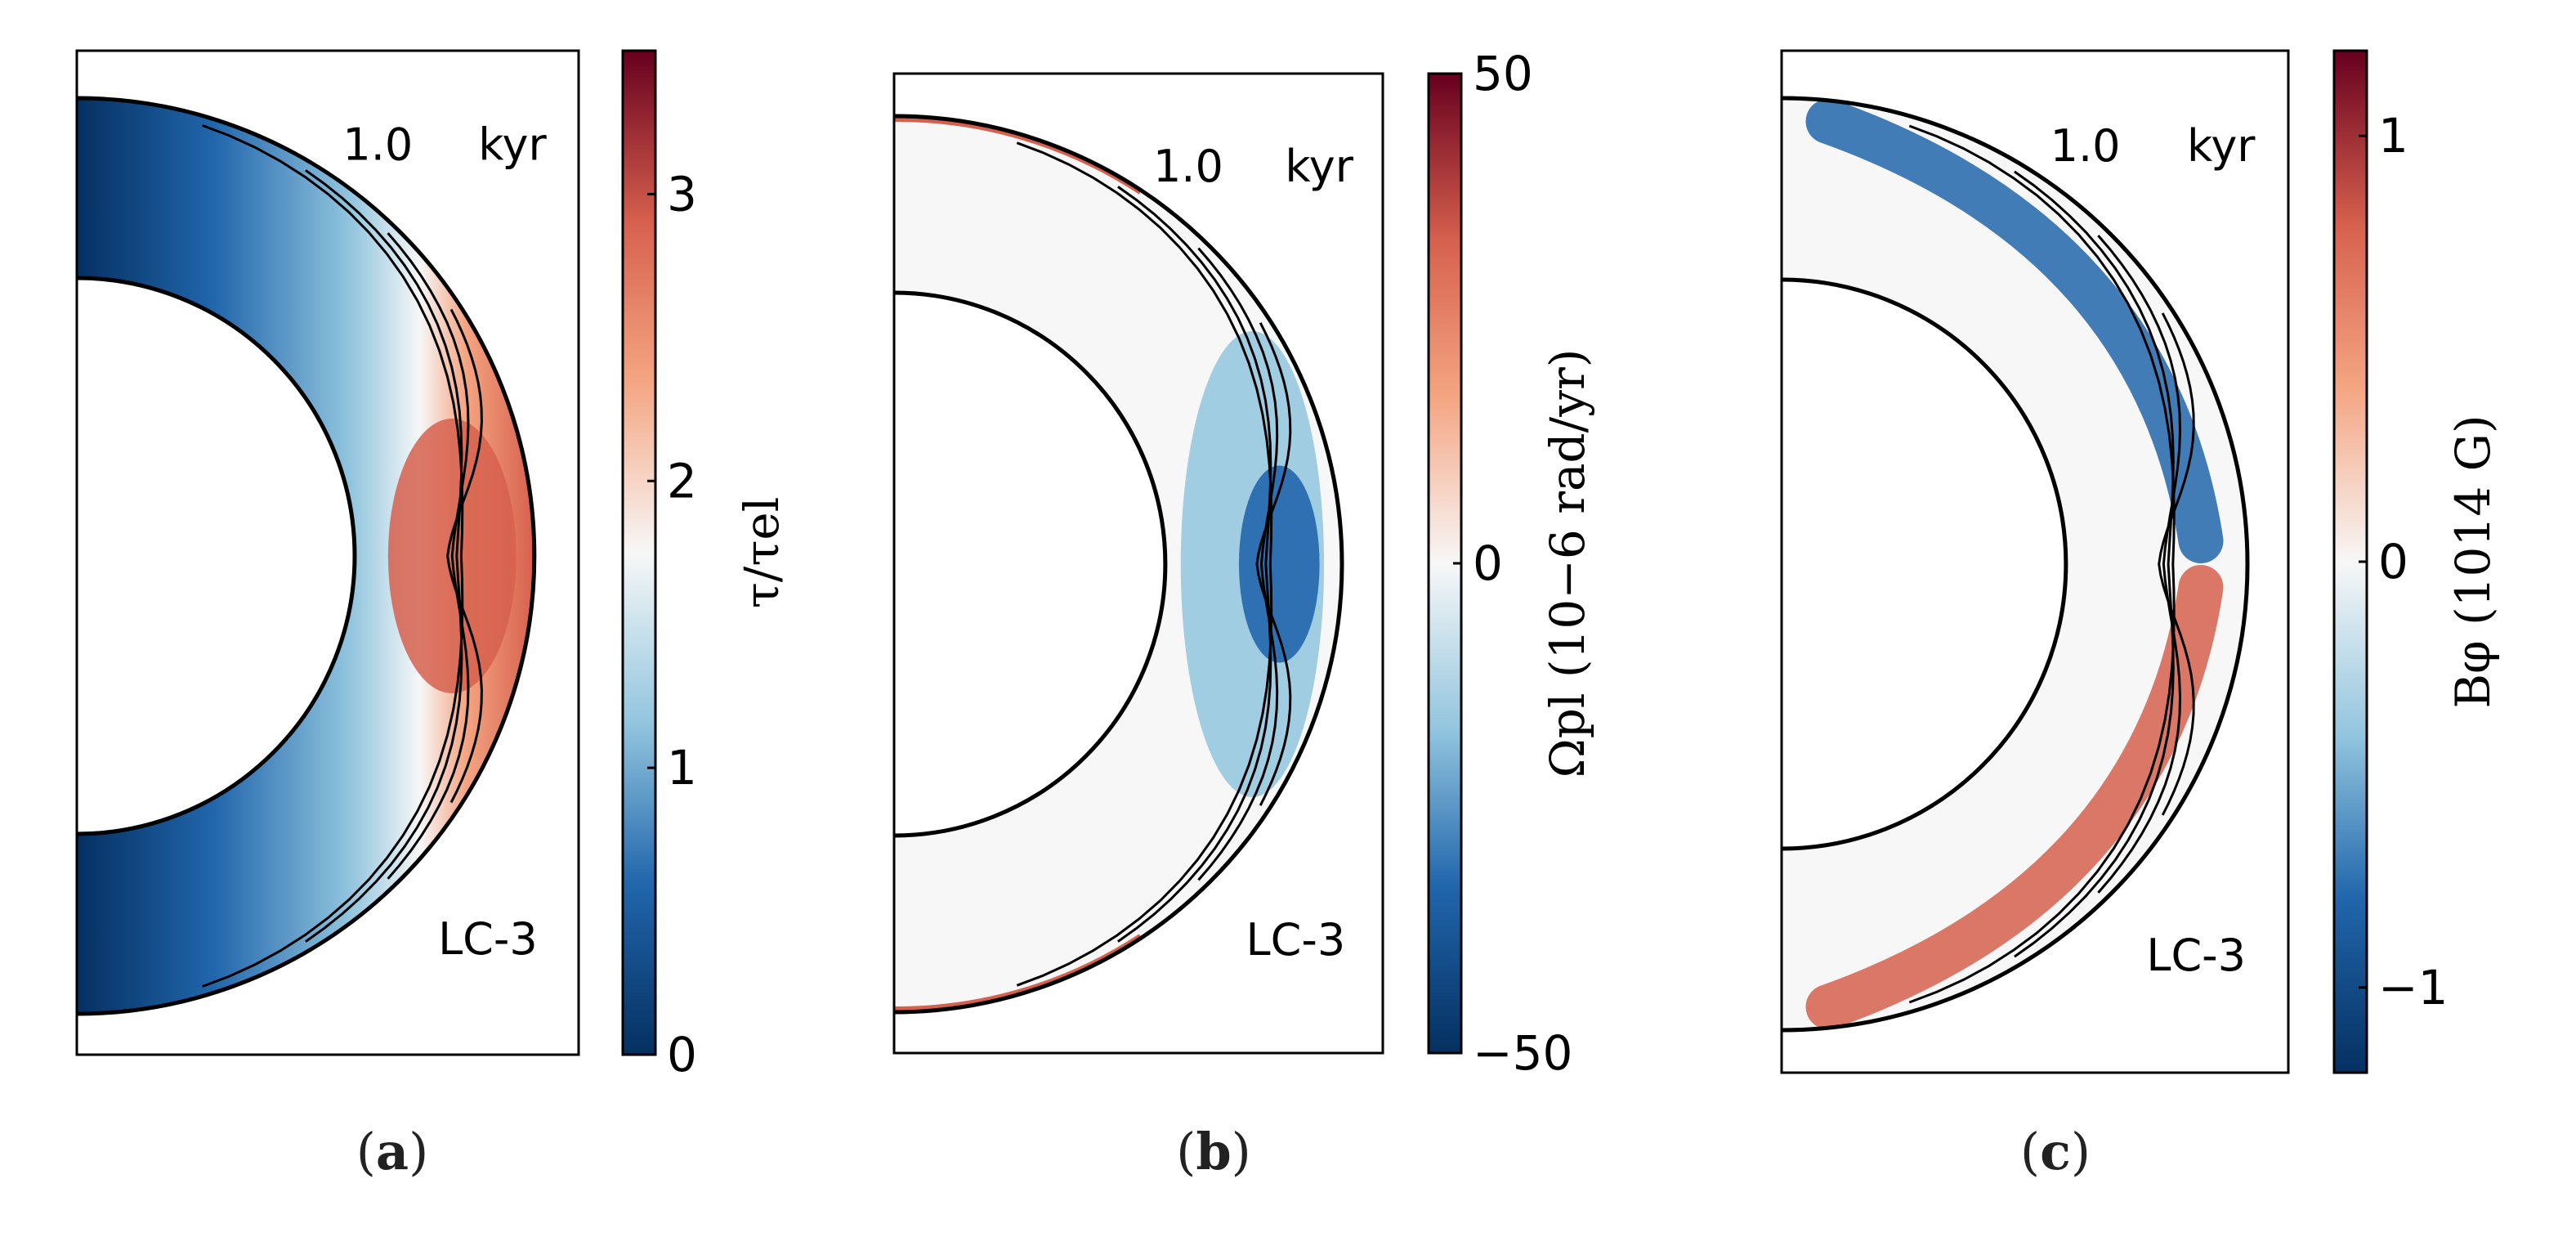  I want to click on panel-b-caption-letter: b, so click(1214, 1151).